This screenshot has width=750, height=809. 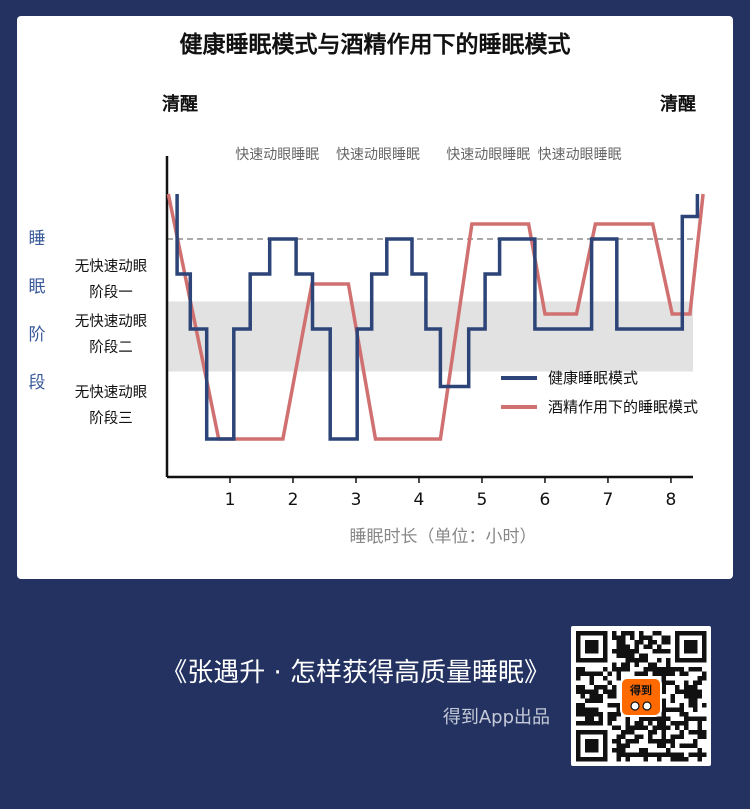 I want to click on y-axis-title-char: 睡, so click(x=37, y=239).